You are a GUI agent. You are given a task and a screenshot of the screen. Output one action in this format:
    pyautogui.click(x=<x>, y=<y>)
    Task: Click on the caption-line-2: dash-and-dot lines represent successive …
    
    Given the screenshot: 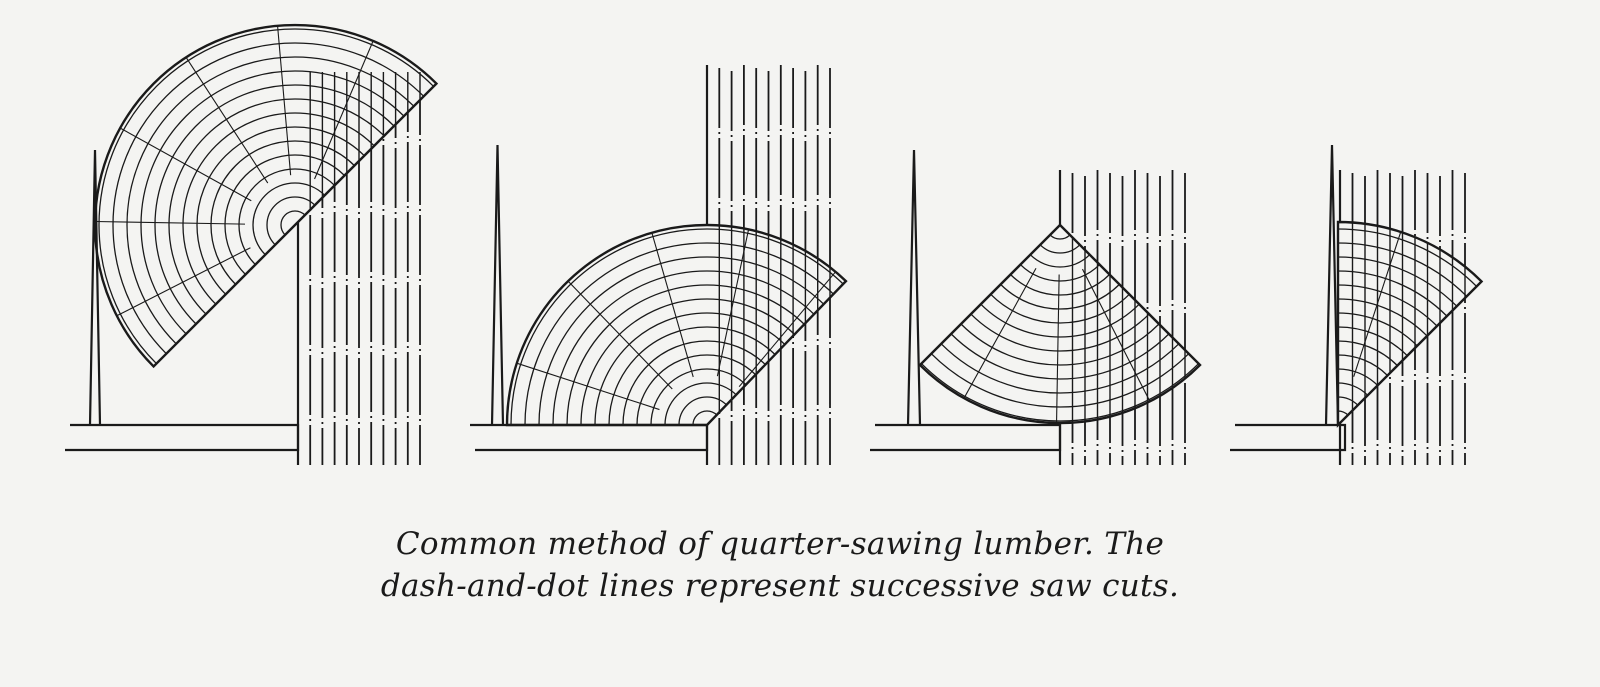 What is the action you would take?
    pyautogui.click(x=780, y=586)
    